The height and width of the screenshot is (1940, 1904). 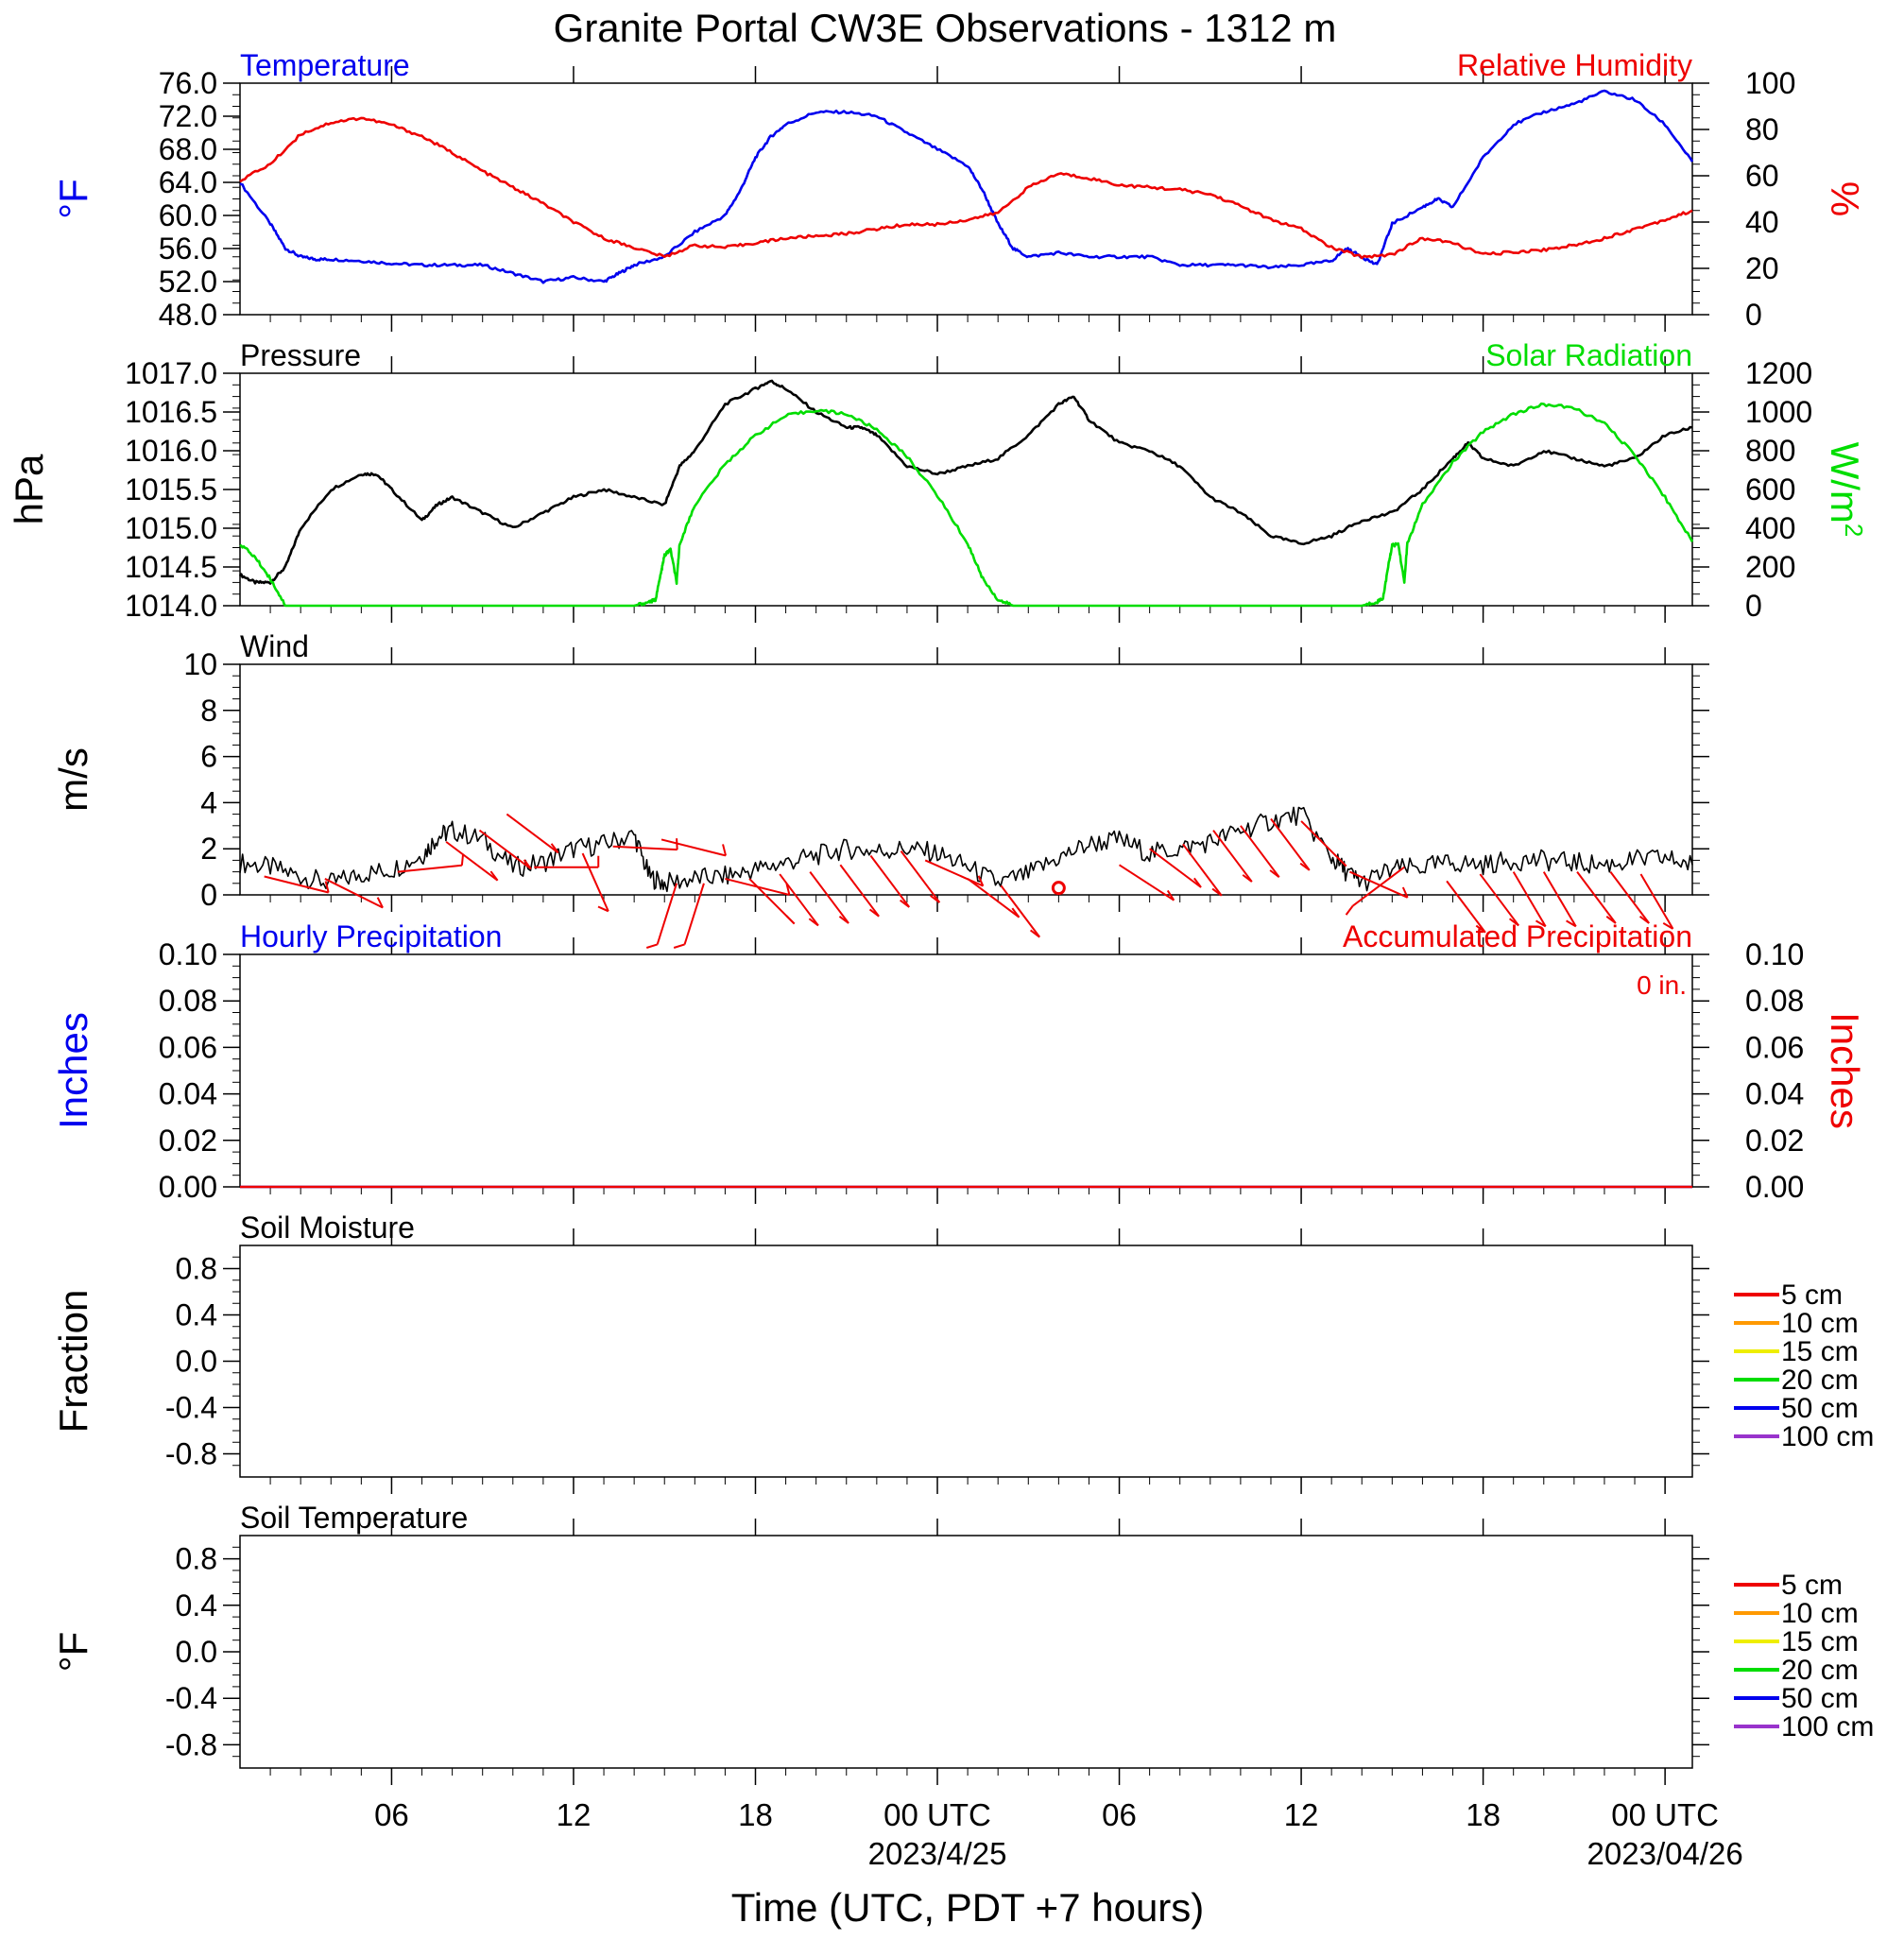 What do you see at coordinates (274, 646) in the screenshot?
I see `panel-title: Wind` at bounding box center [274, 646].